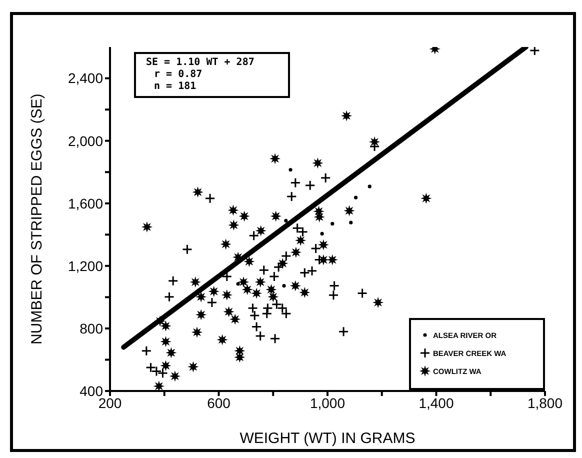 The width and height of the screenshot is (582, 458). I want to click on y-tick-label: 400, so click(92, 390).